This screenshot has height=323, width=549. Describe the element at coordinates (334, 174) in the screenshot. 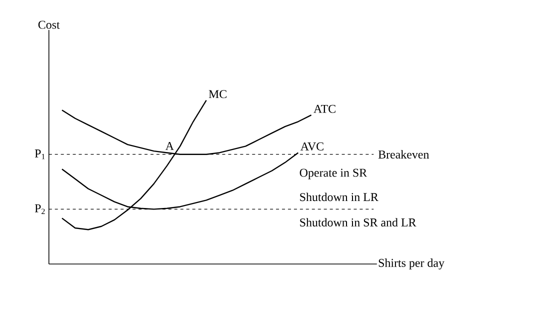

I see `annotation: Operate in SR` at that location.